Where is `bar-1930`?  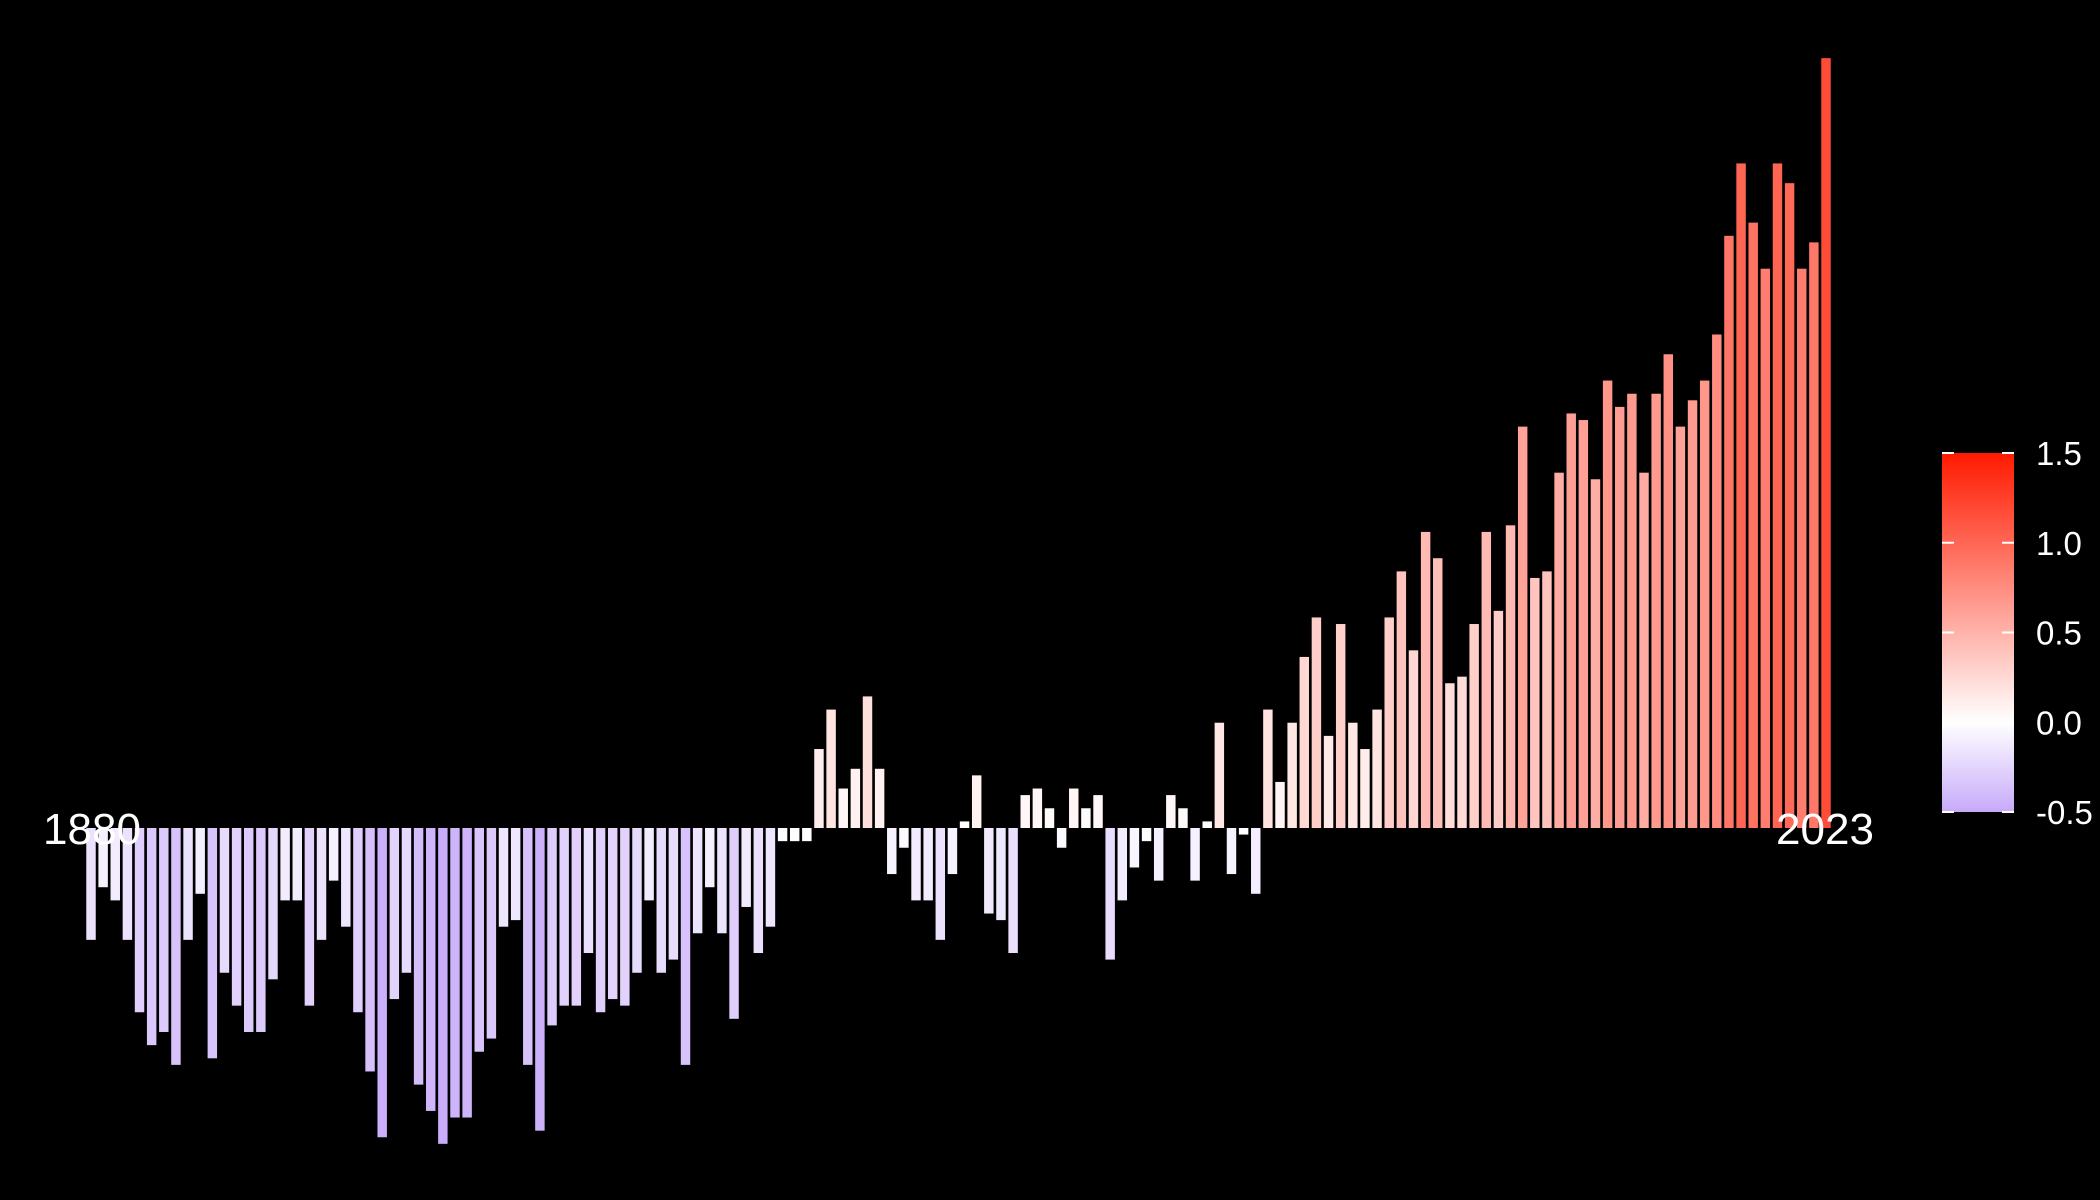 bar-1930 is located at coordinates (697, 881).